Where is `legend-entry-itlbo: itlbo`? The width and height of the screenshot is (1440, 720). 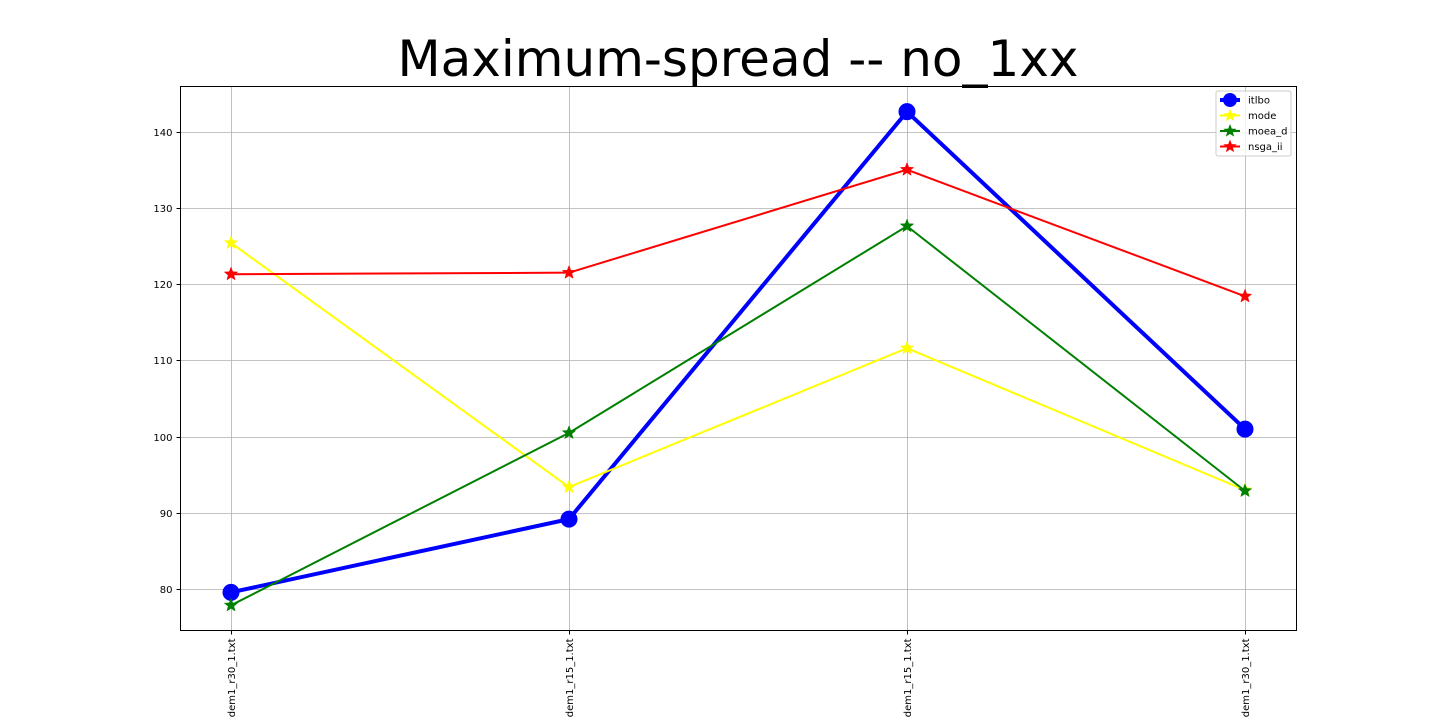 legend-entry-itlbo: itlbo is located at coordinates (1245, 100).